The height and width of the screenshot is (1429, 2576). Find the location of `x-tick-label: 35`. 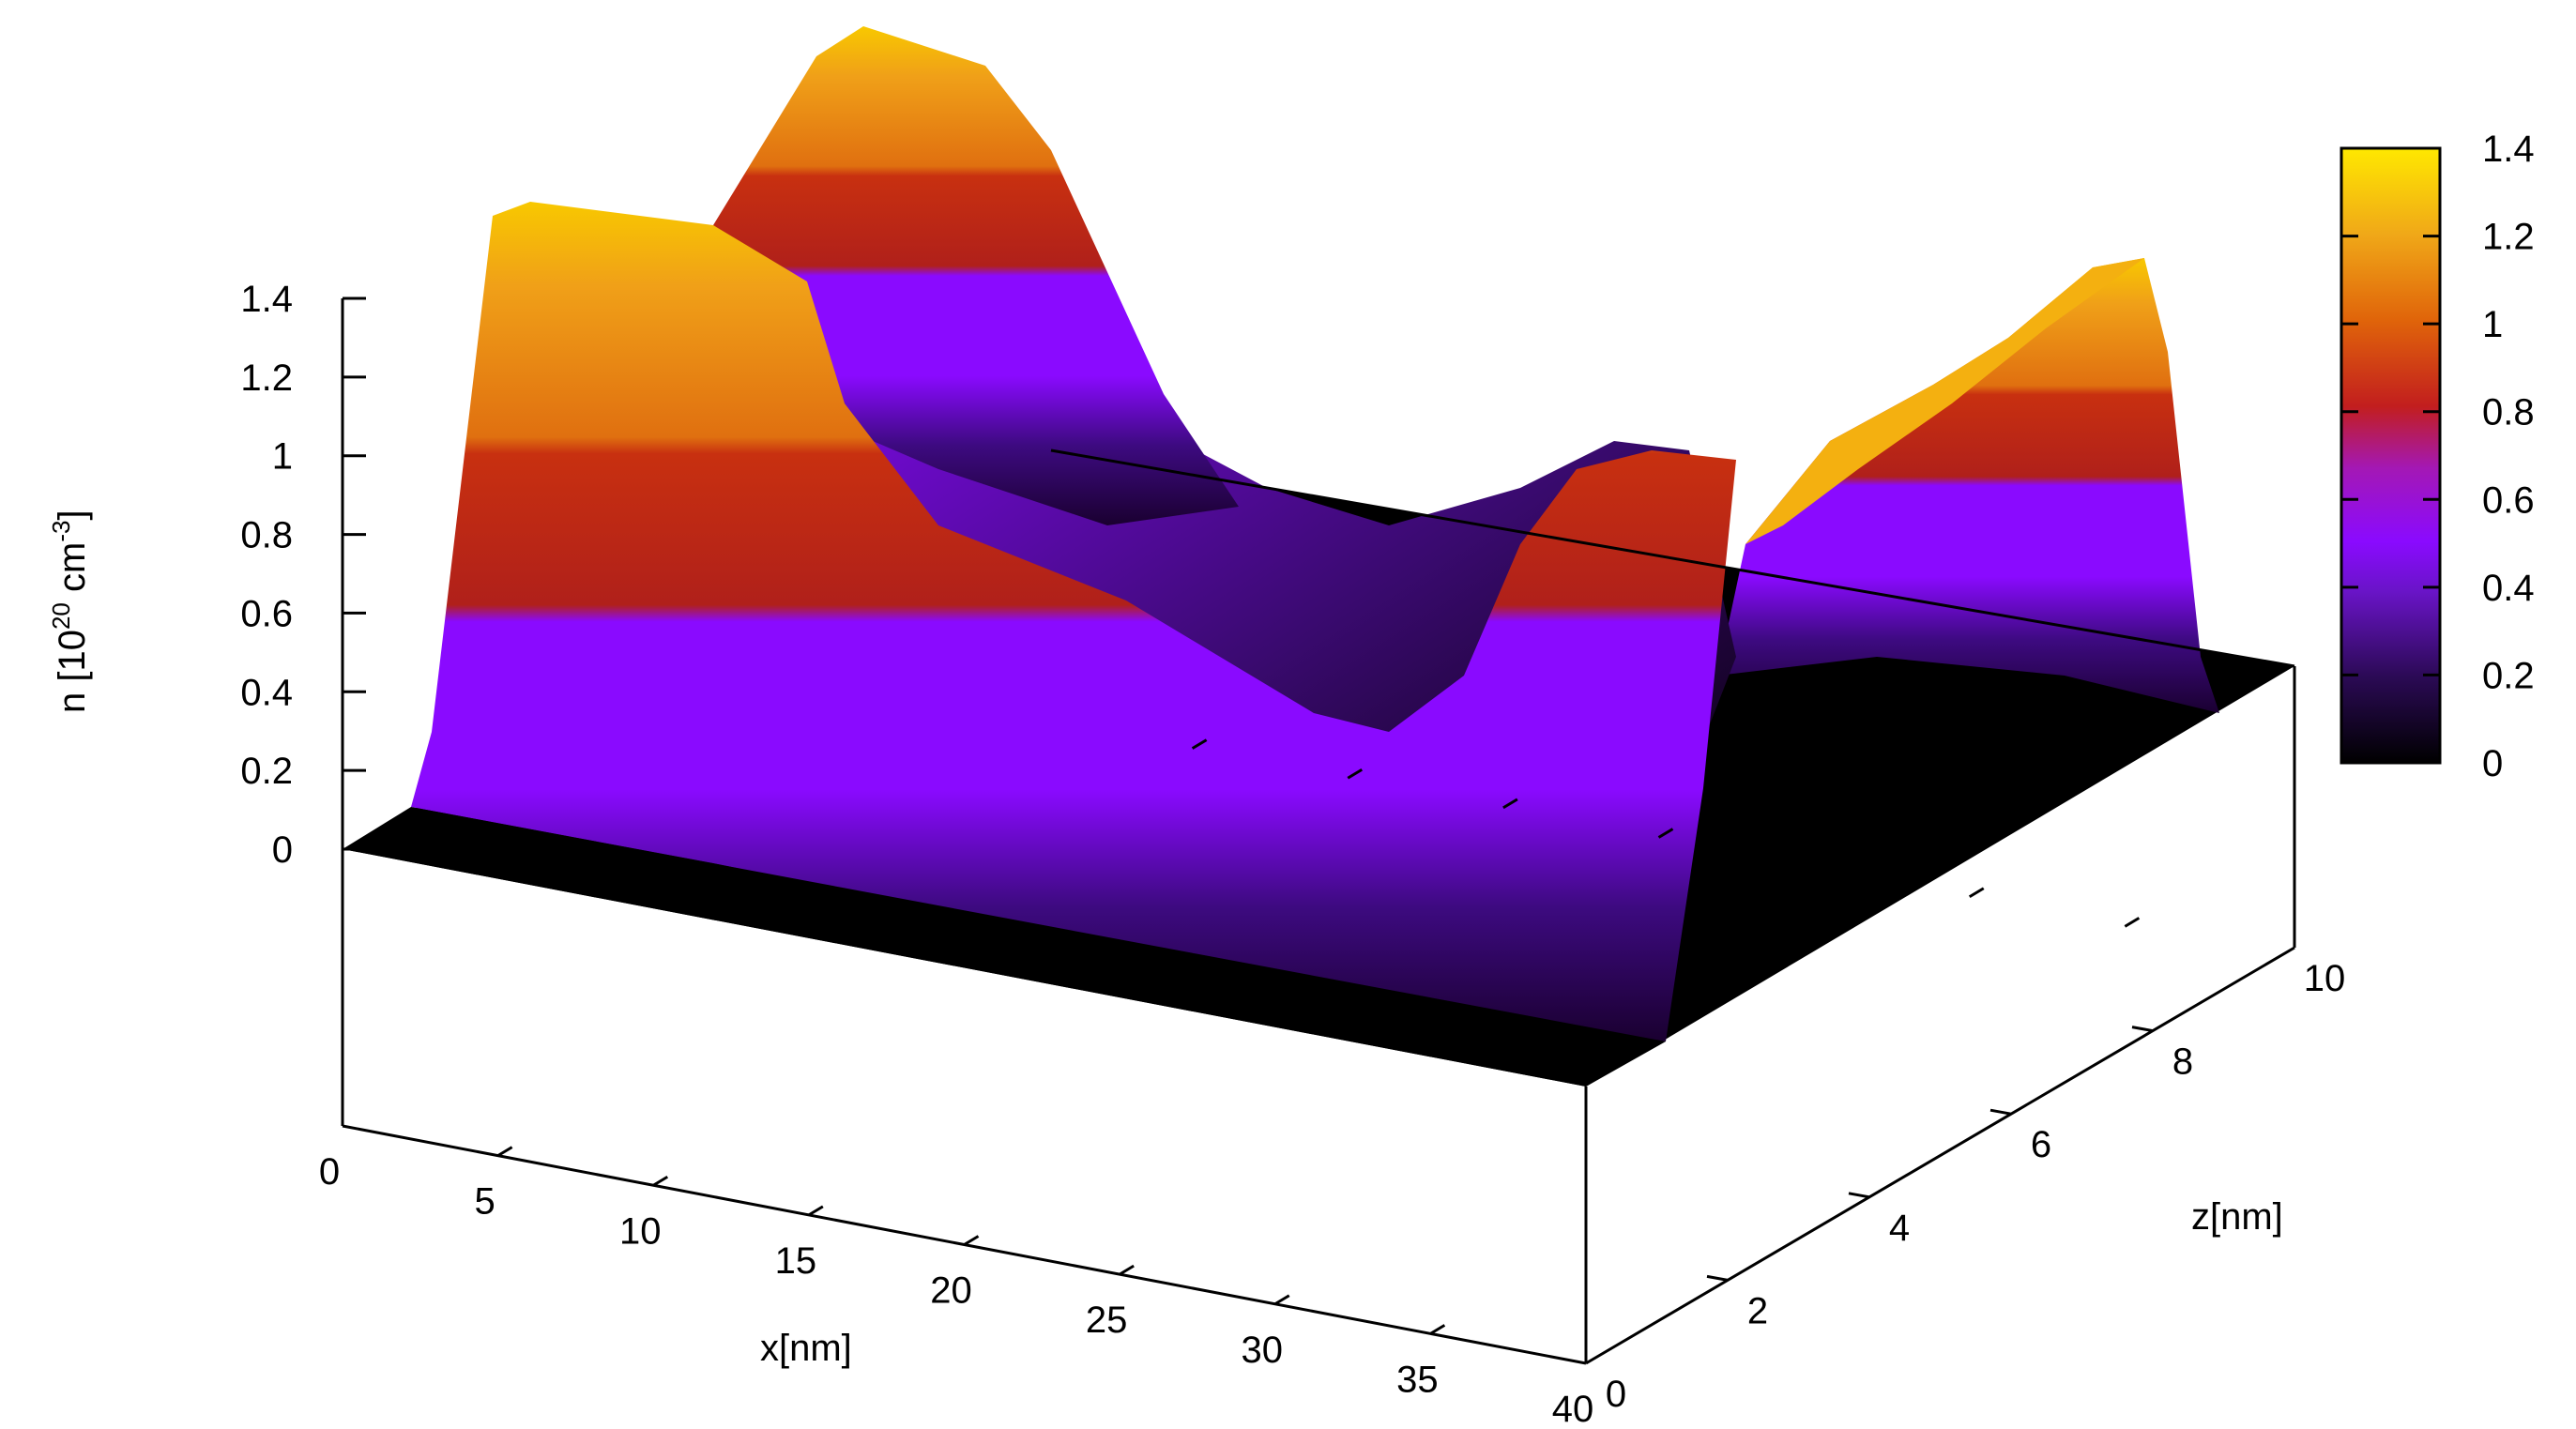

x-tick-label: 35 is located at coordinates (1417, 1379).